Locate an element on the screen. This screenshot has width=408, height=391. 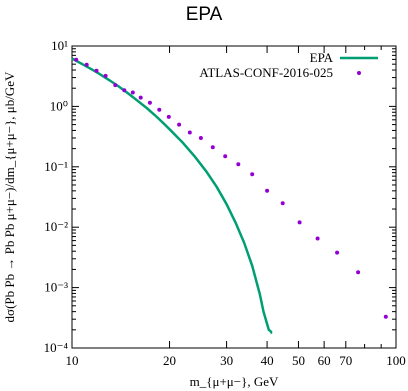
x-tick-label: 50 is located at coordinates (298, 360).